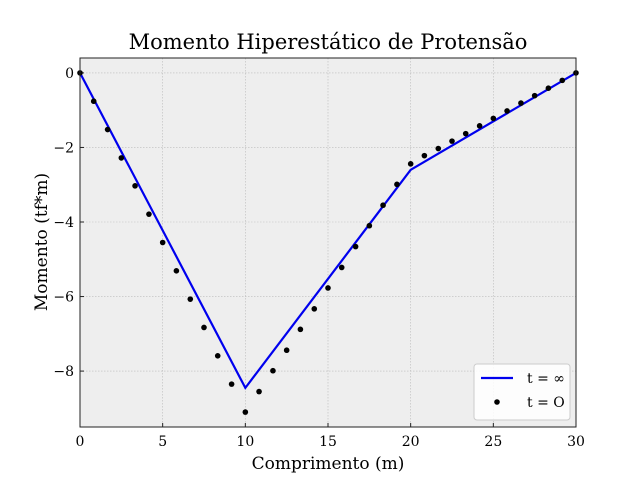 The height and width of the screenshot is (480, 640). Describe the element at coordinates (80, 442) in the screenshot. I see `x-tick-label: 0` at that location.